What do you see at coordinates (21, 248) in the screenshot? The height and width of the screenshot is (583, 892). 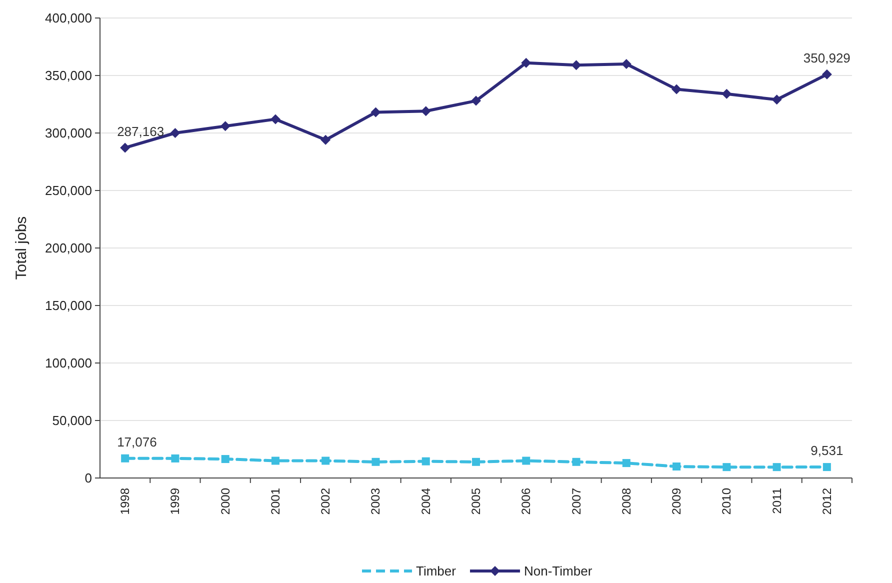 I see `y-axis-title: Total jobs` at bounding box center [21, 248].